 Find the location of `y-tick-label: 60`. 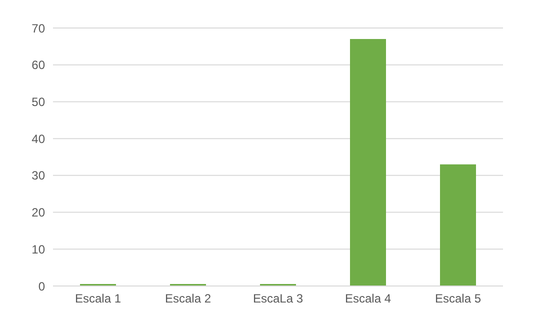

y-tick-label: 60 is located at coordinates (39, 65).